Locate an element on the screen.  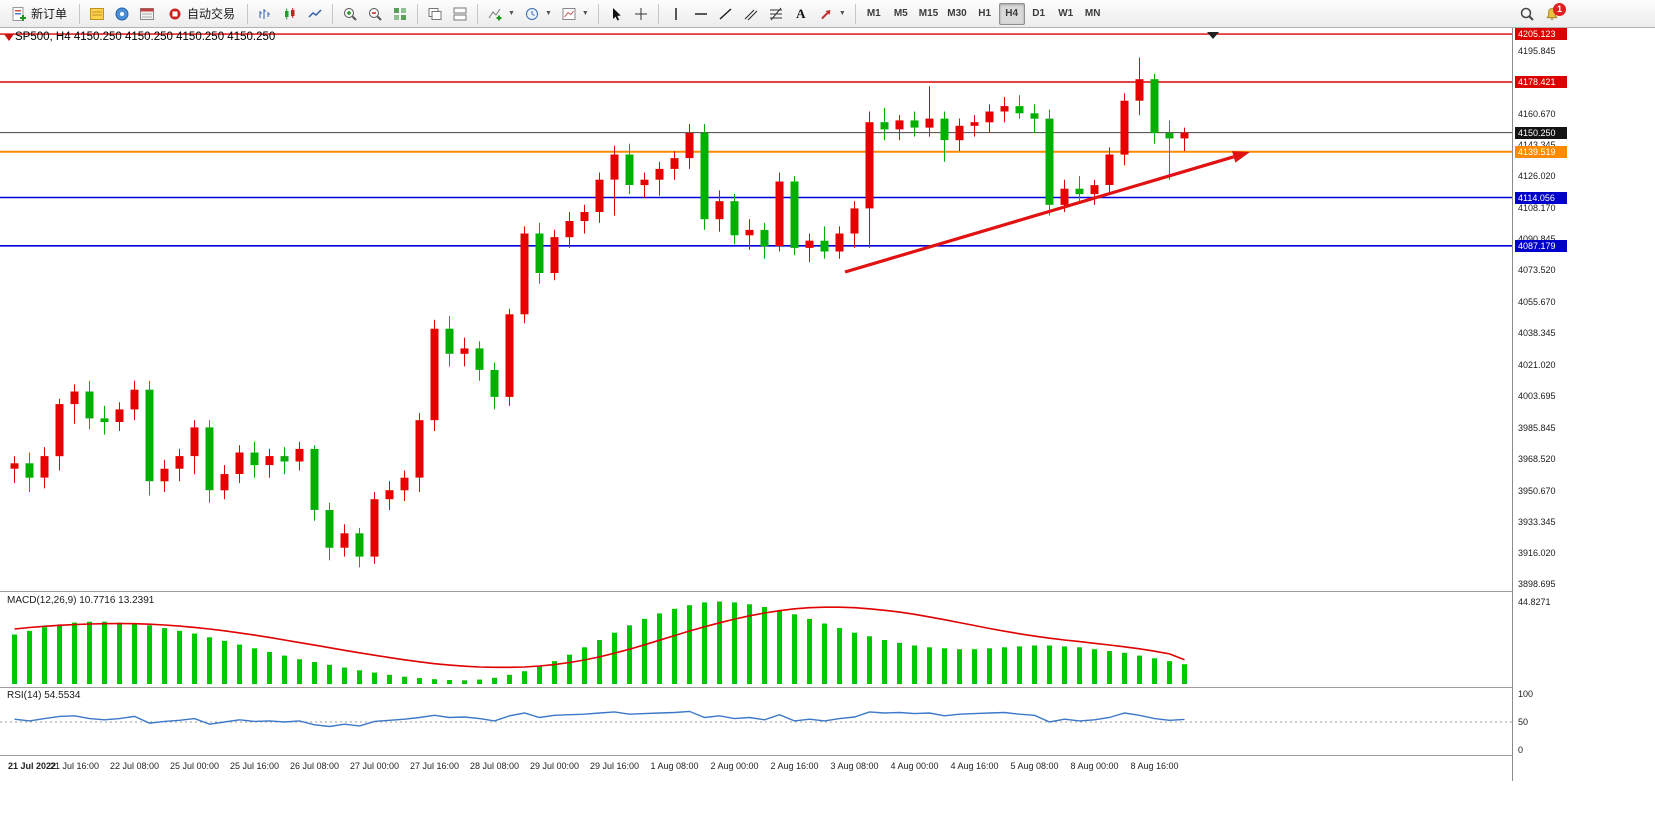
macd-chart is located at coordinates (756, 640).